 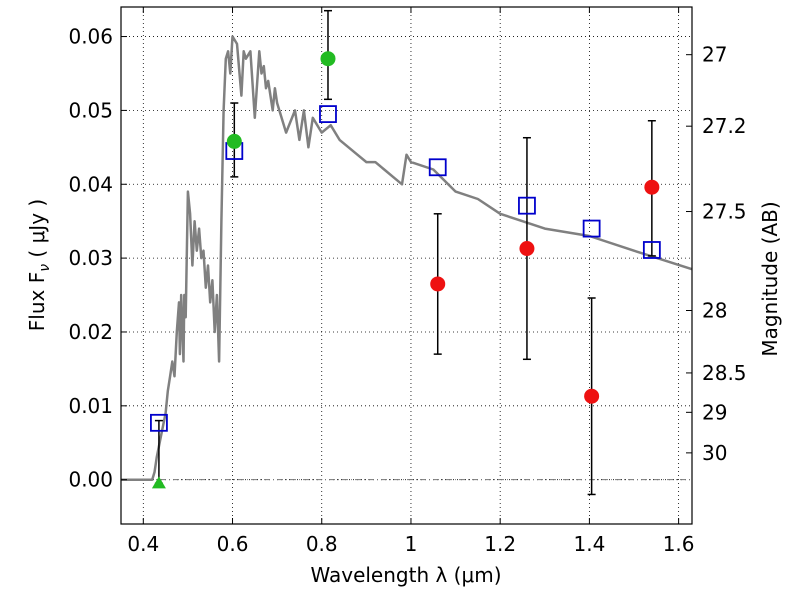 What do you see at coordinates (90, 332) in the screenshot?
I see `y-tick-label: 0.02` at bounding box center [90, 332].